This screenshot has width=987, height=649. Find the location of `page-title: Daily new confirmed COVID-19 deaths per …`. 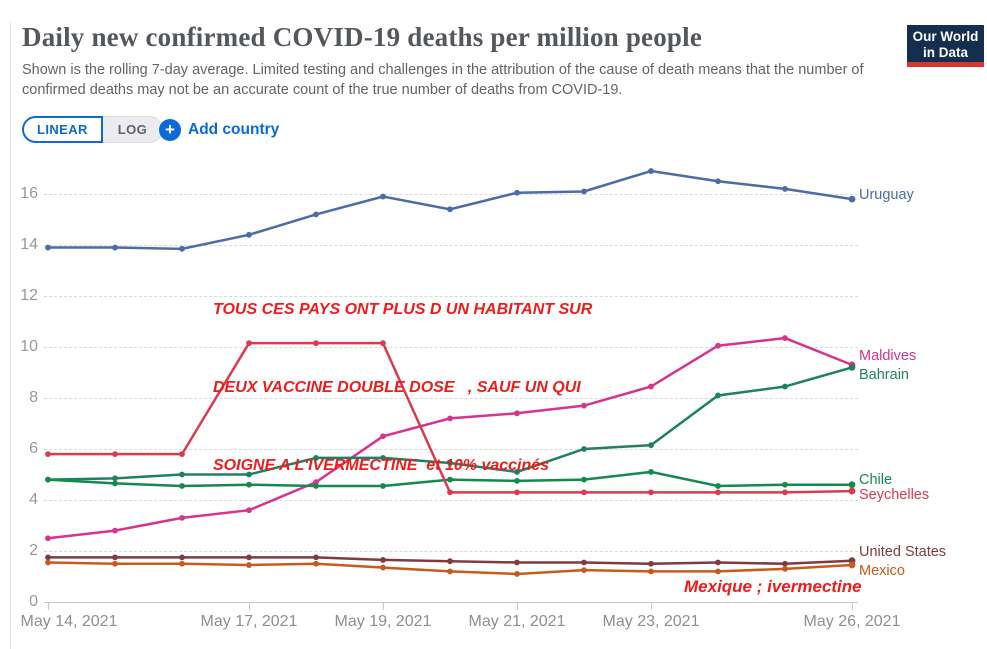

page-title: Daily new confirmed COVID-19 deaths per … is located at coordinates (362, 37).